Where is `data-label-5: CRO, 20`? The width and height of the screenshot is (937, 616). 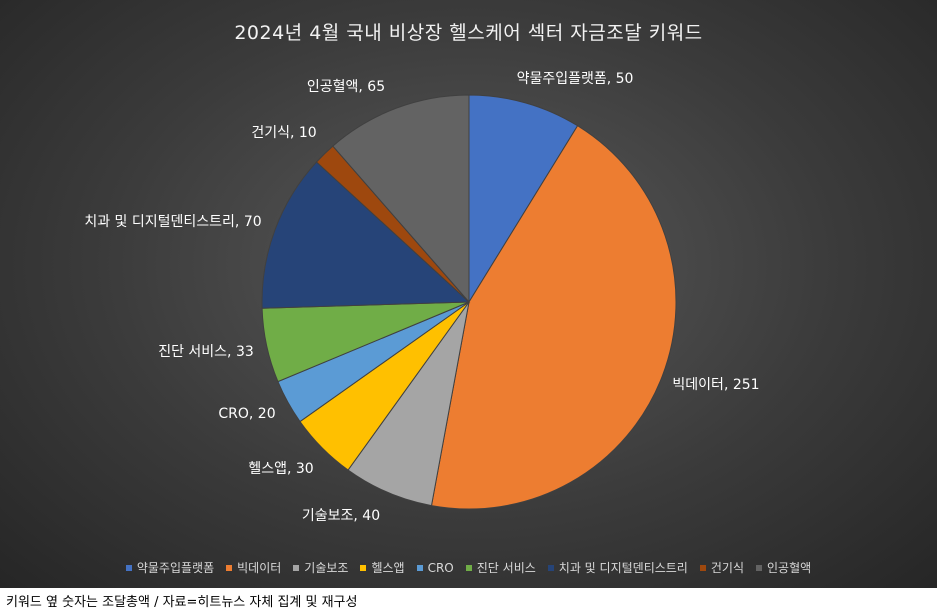 data-label-5: CRO, 20 is located at coordinates (246, 414).